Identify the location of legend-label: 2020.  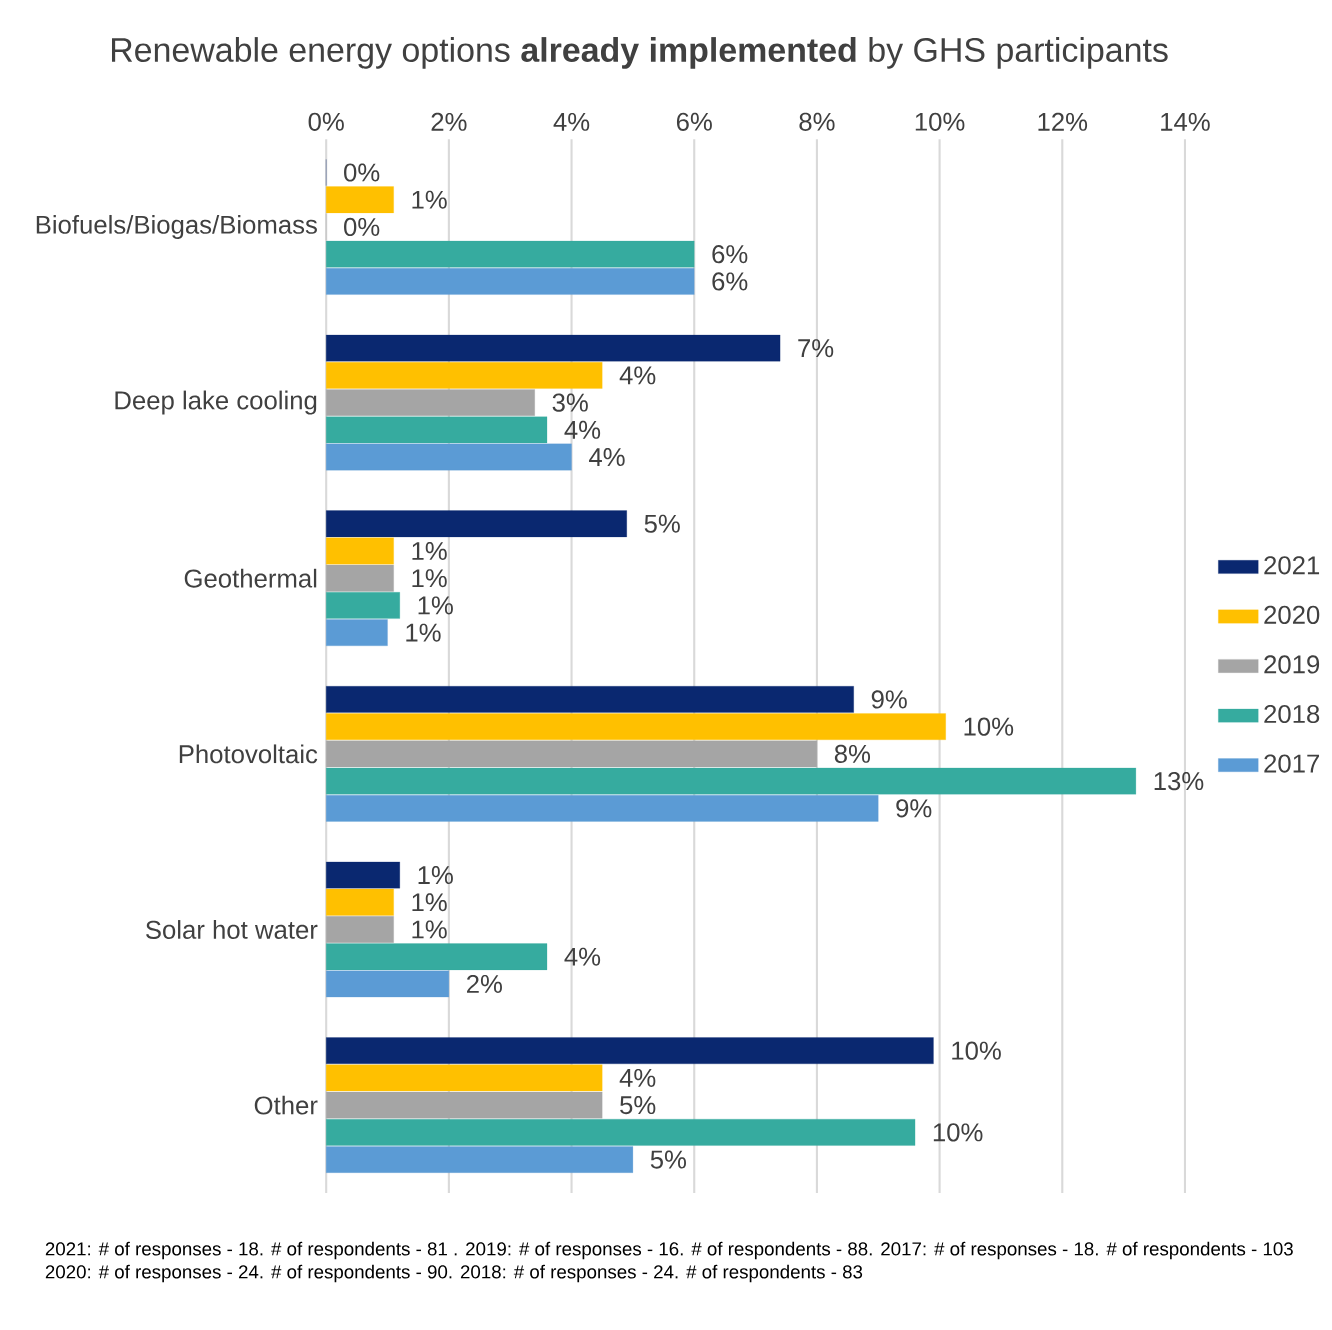
(1292, 615).